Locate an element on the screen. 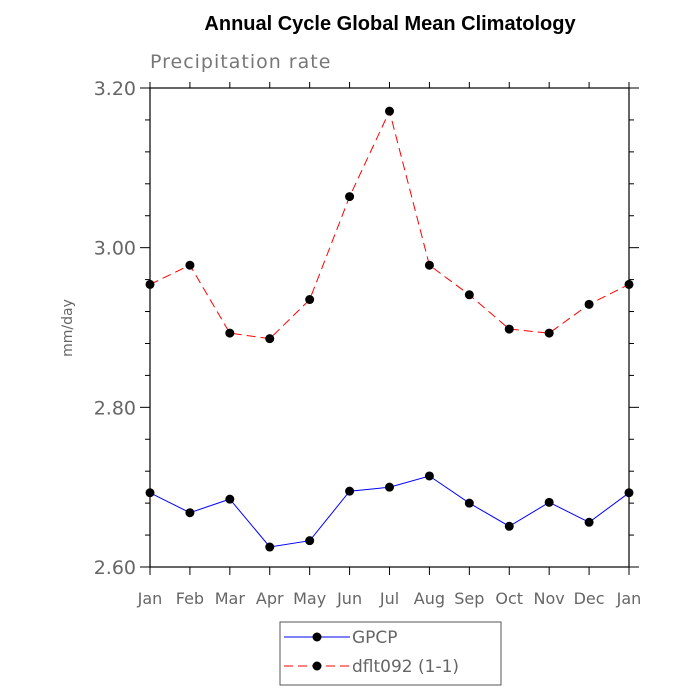  legend-item-dflt092: dflt092 (1-1) is located at coordinates (371, 667).